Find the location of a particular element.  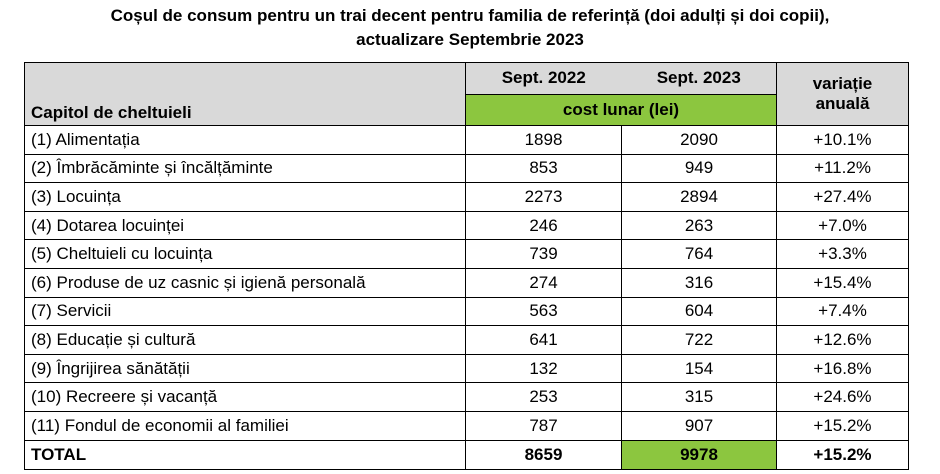

table-row: (8) Educație și cultură 641 722 +12.6% is located at coordinates (466, 340).